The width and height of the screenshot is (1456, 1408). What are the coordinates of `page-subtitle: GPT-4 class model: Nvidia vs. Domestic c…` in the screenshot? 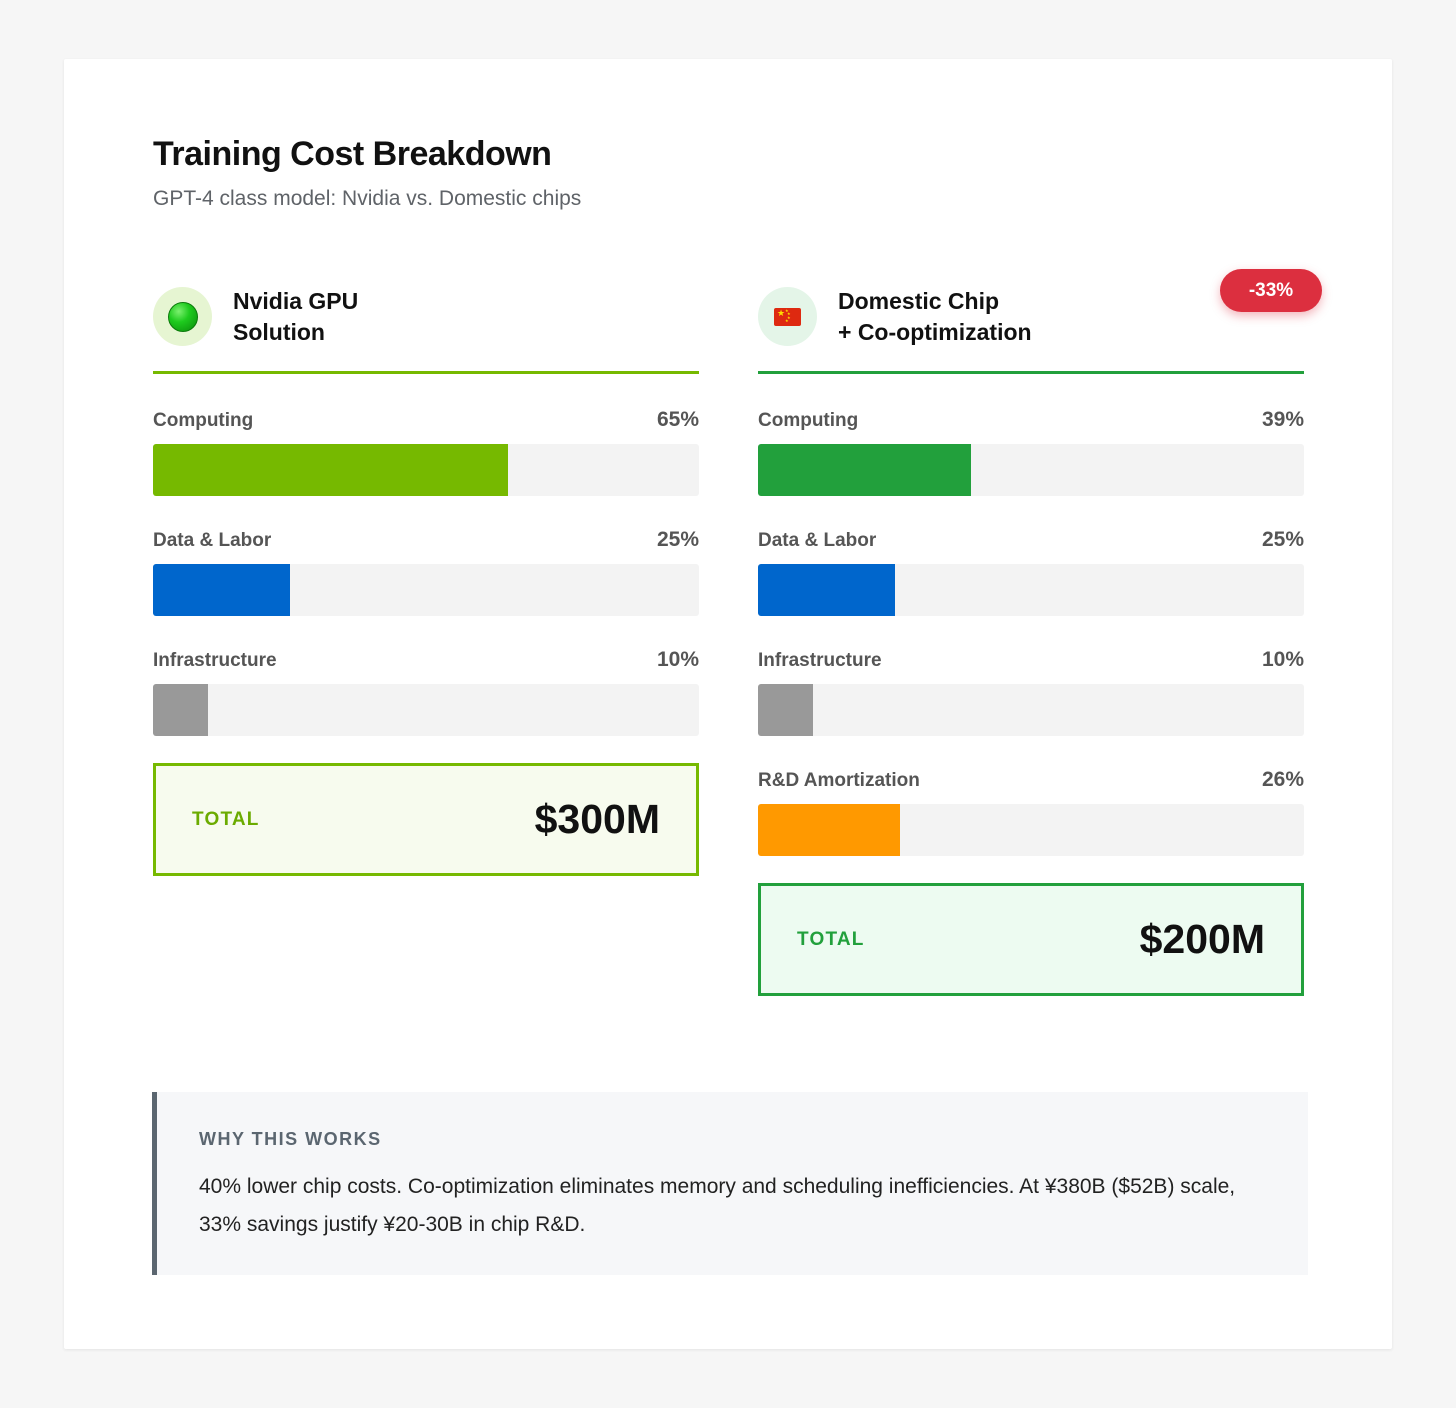 It's located at (367, 198).